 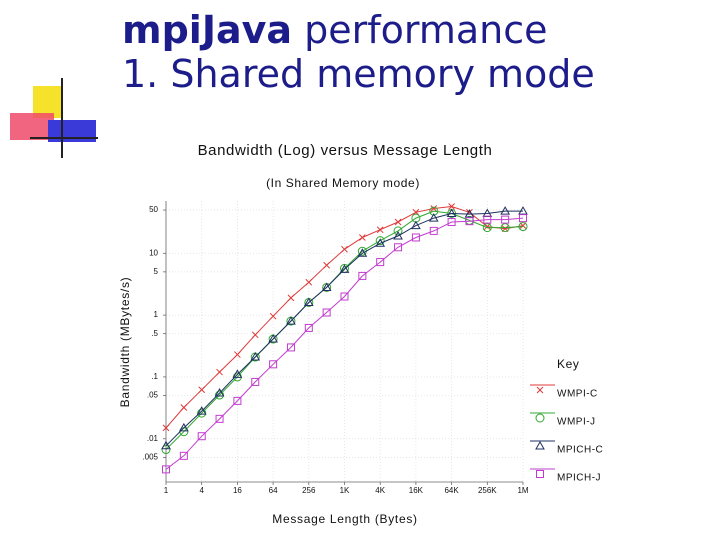 I want to click on x-tick-label: 1M, so click(x=522, y=490).